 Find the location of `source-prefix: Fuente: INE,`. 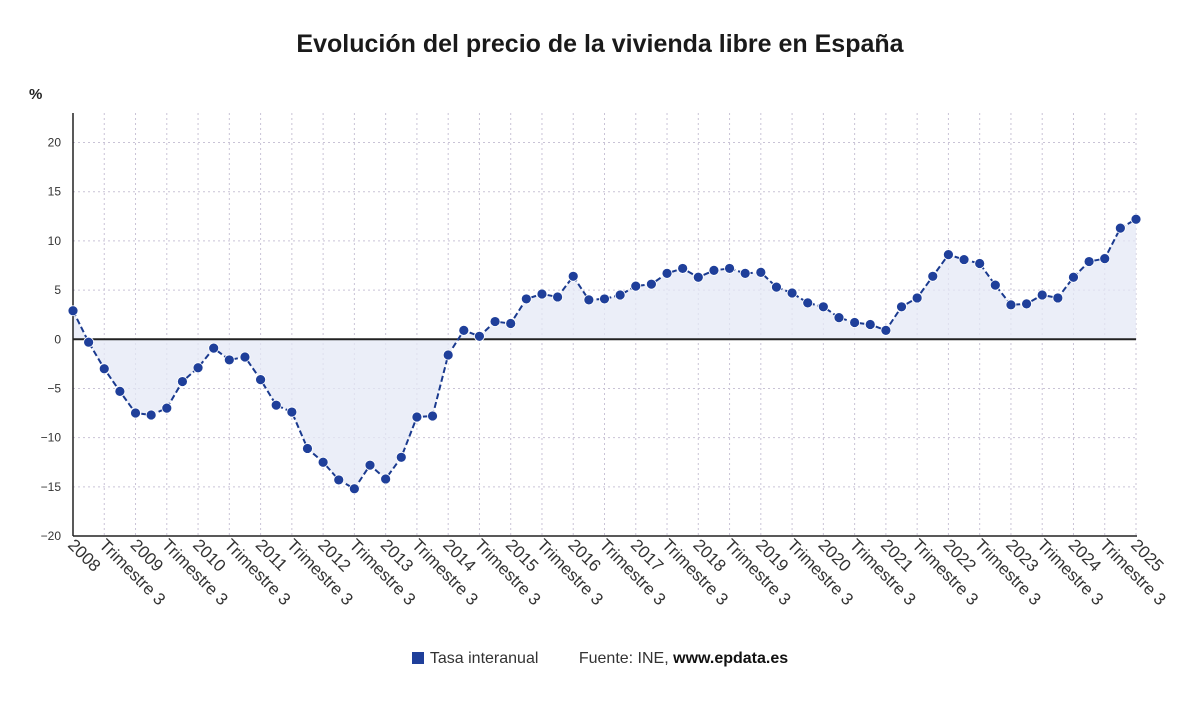

source-prefix: Fuente: INE, is located at coordinates (623, 658).